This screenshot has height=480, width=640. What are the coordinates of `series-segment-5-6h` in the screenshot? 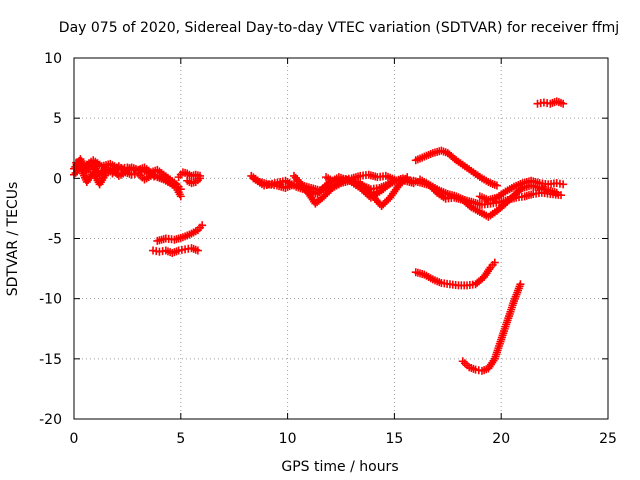 It's located at (189, 178).